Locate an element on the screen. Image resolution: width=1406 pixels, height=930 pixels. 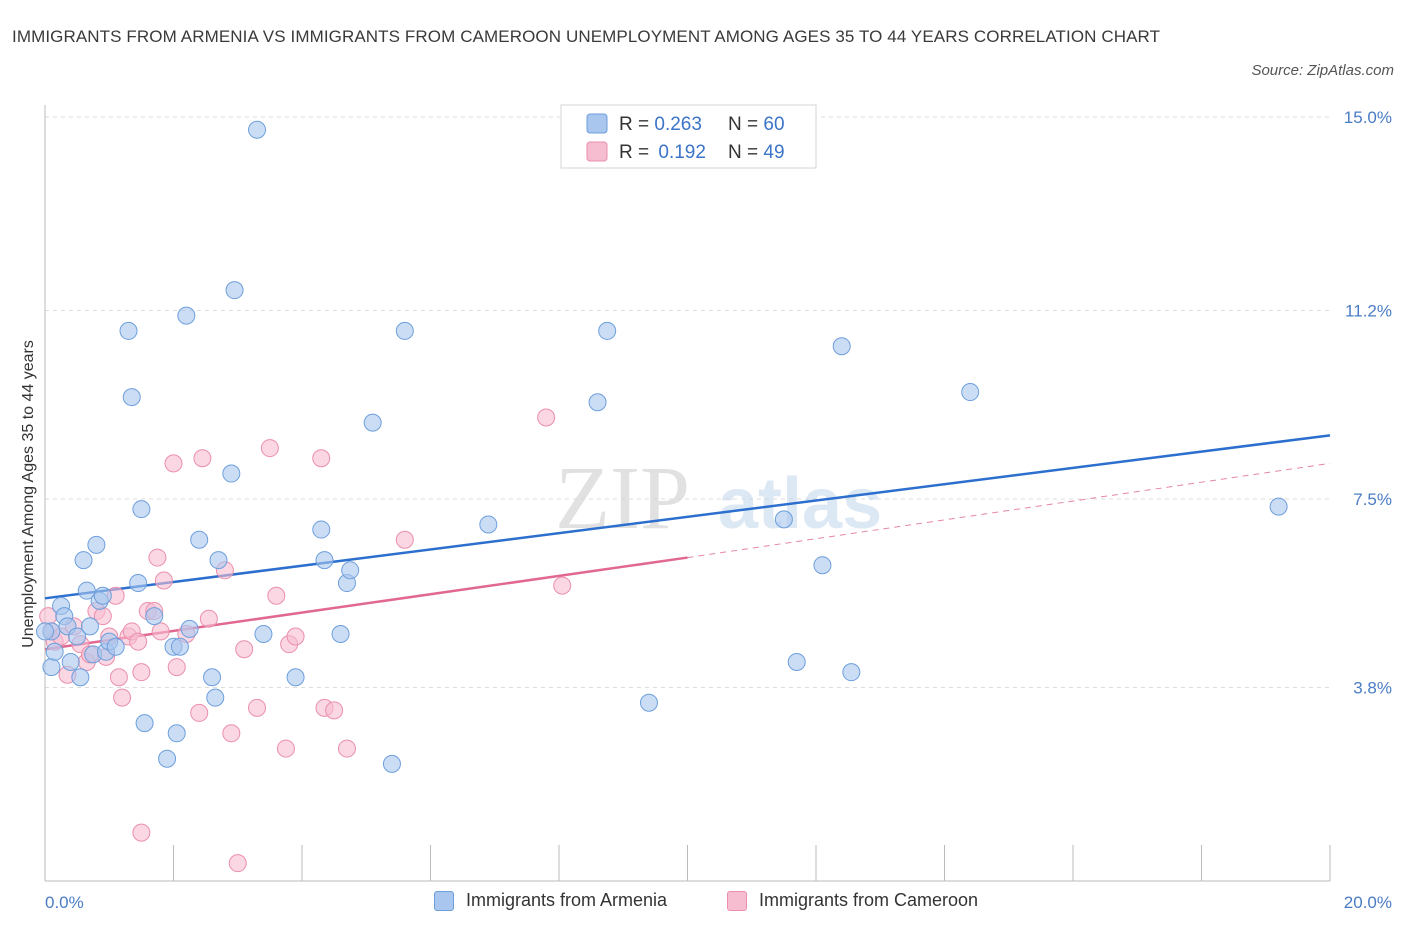
y-tick-label-0: 3.8% is located at coordinates (1372, 687).